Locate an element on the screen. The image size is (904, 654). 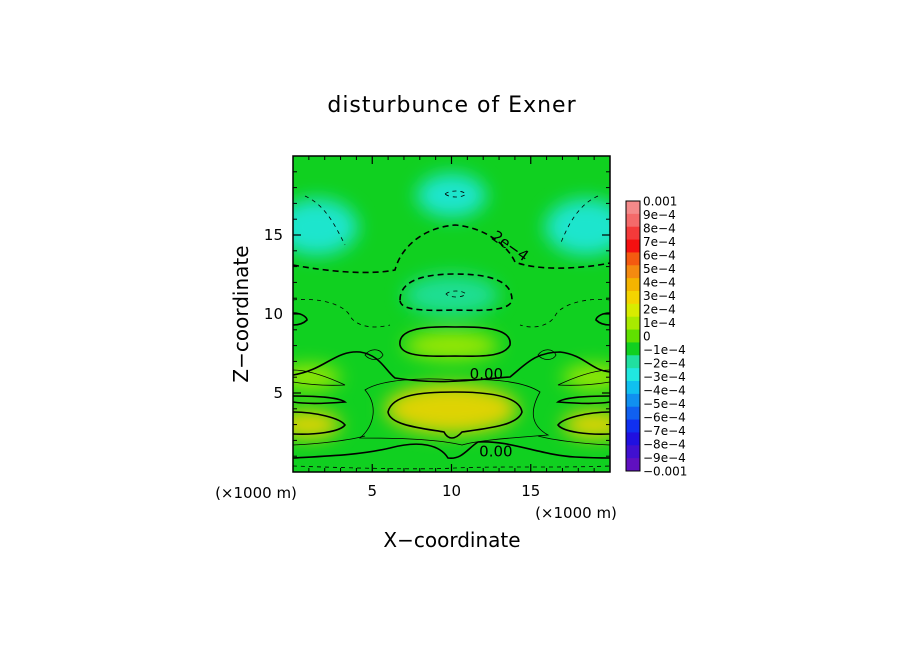
contour-pos-thin-eye-left is located at coordinates (374, 354).